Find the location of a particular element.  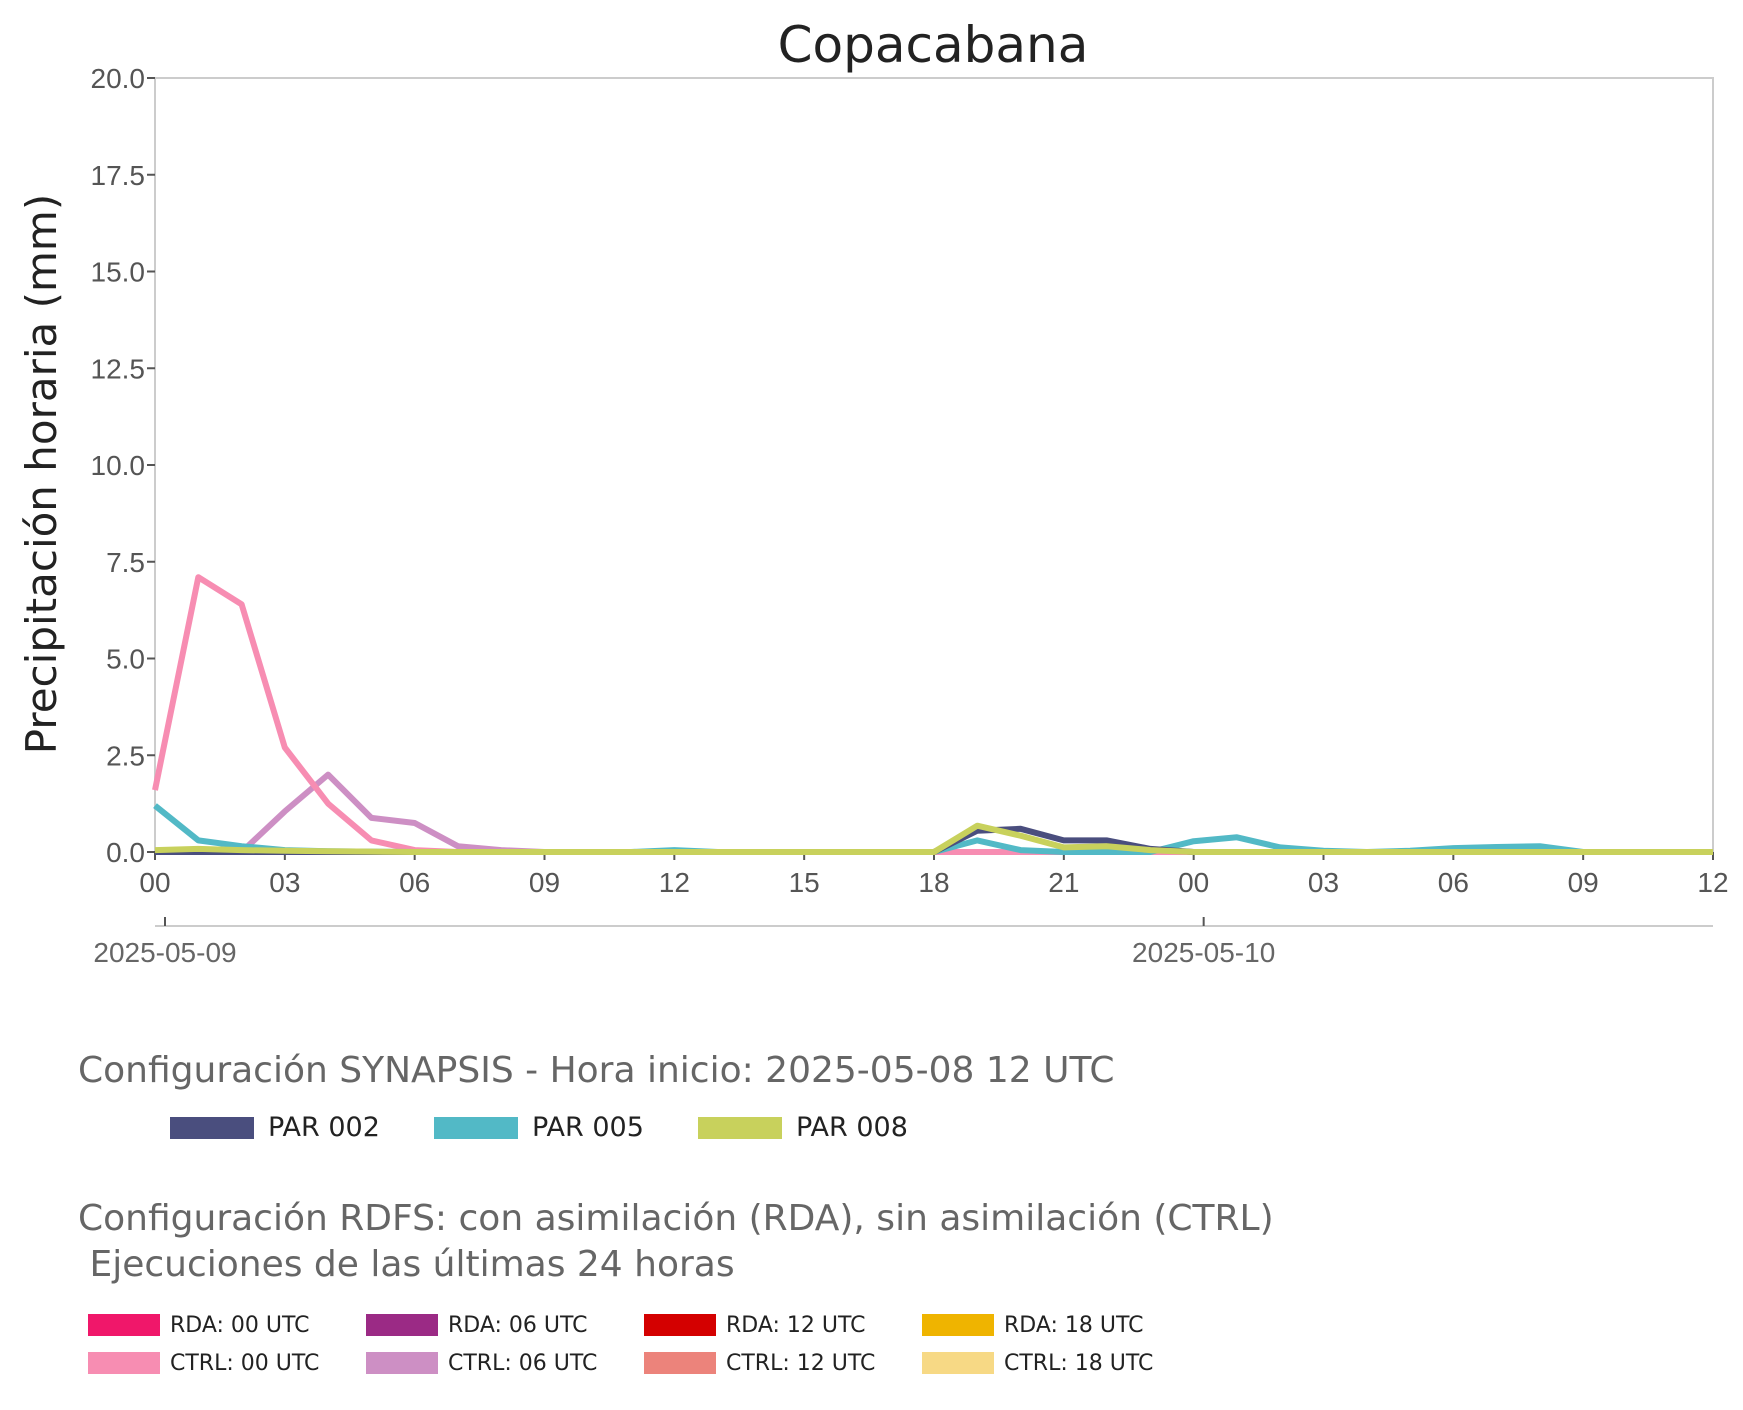

par-legend-item: PAR 008 is located at coordinates (830, 1127).